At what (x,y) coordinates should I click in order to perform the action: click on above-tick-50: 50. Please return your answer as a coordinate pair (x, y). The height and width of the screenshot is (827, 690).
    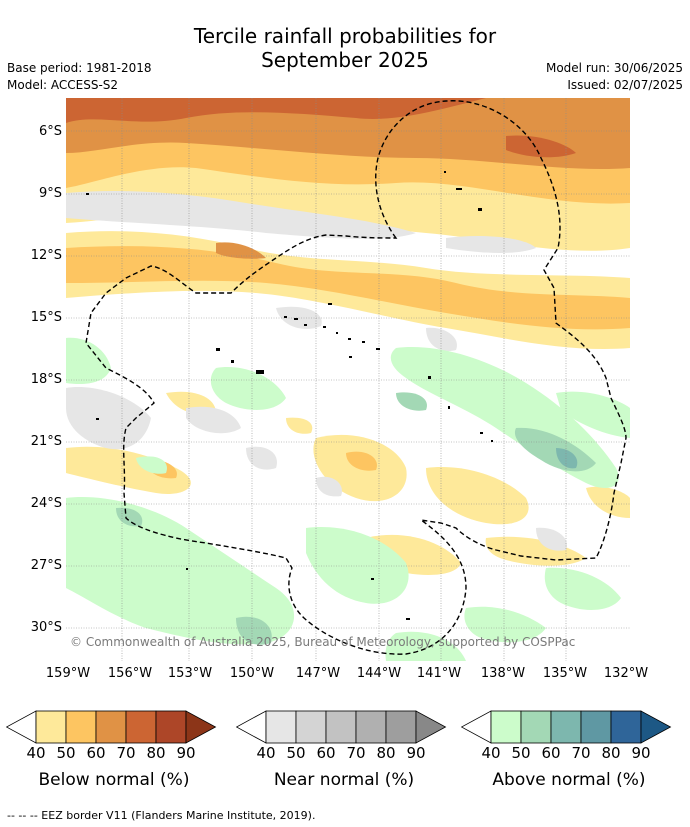
    Looking at the image, I should click on (521, 753).